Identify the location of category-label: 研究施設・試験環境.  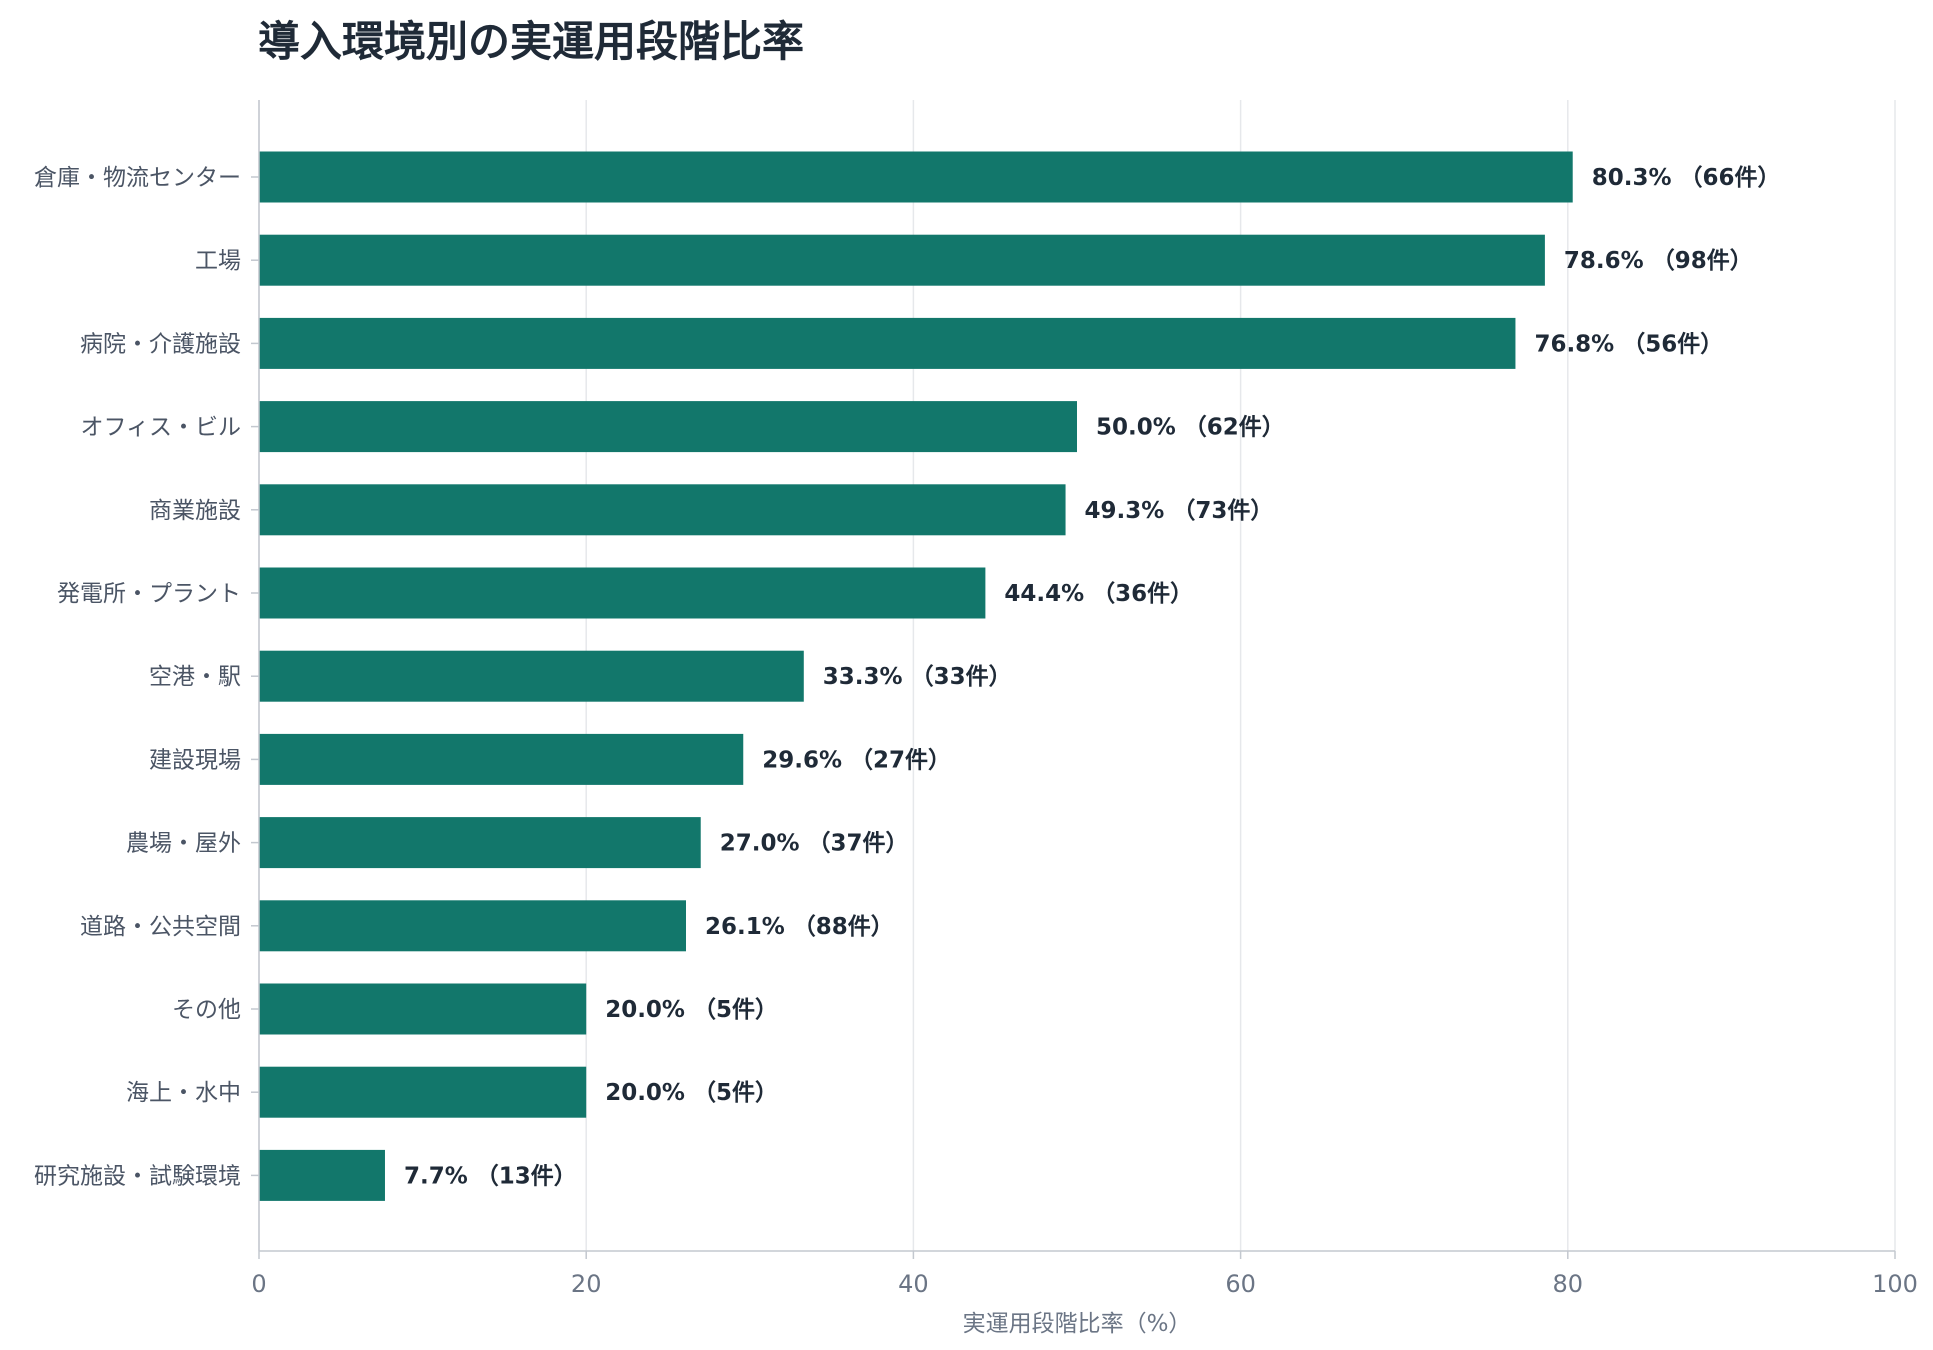
(137, 1176).